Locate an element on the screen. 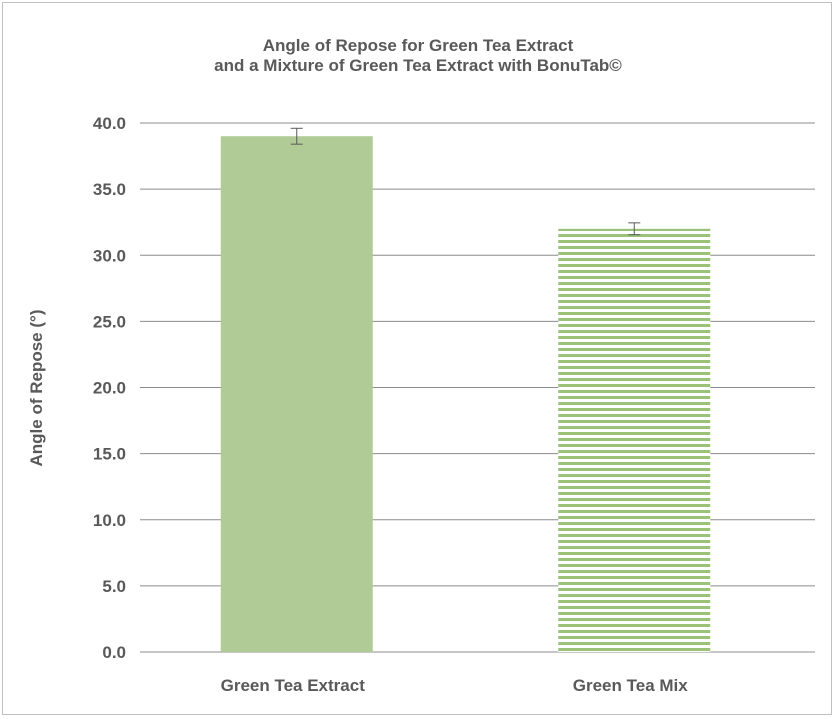 This screenshot has height=719, width=836. y-tick-label: 35.0 is located at coordinates (109, 189).